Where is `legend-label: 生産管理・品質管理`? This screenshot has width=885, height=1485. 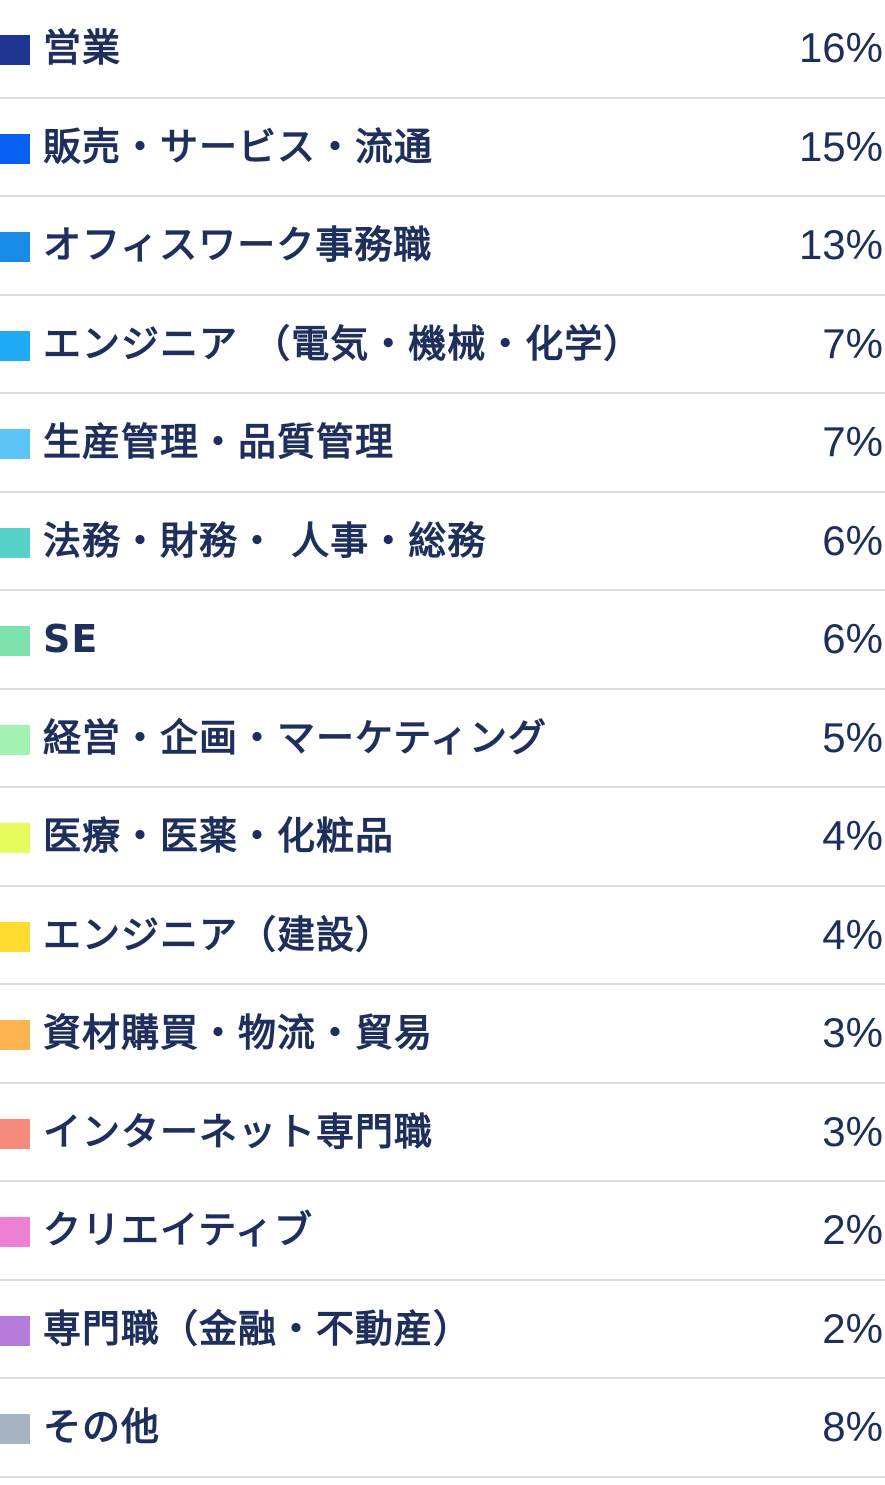
legend-label: 生産管理・品質管理 is located at coordinates (219, 442).